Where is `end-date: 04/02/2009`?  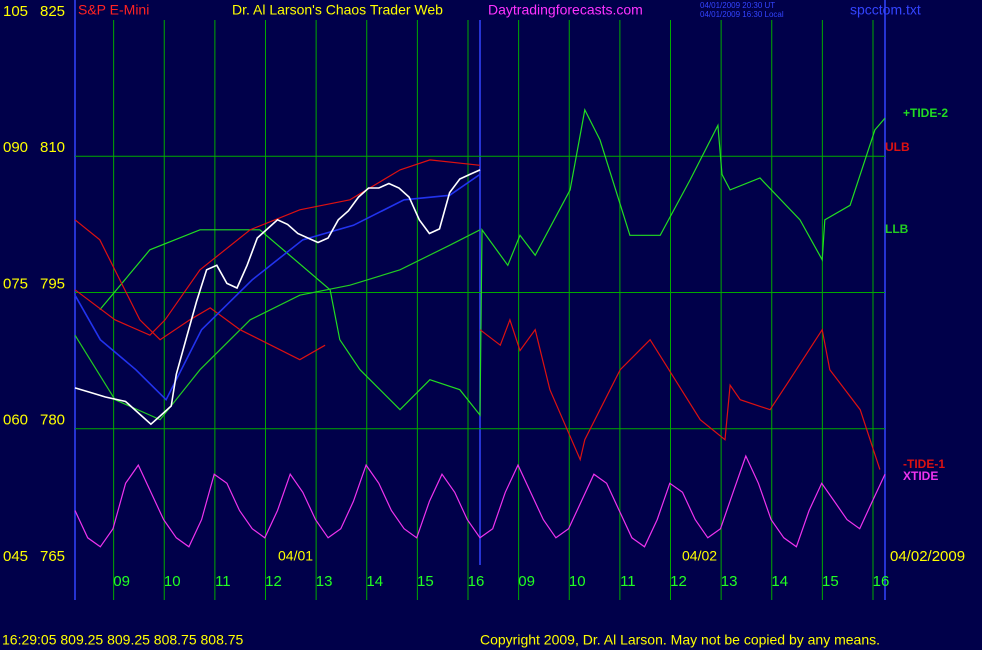
end-date: 04/02/2009 is located at coordinates (927, 556).